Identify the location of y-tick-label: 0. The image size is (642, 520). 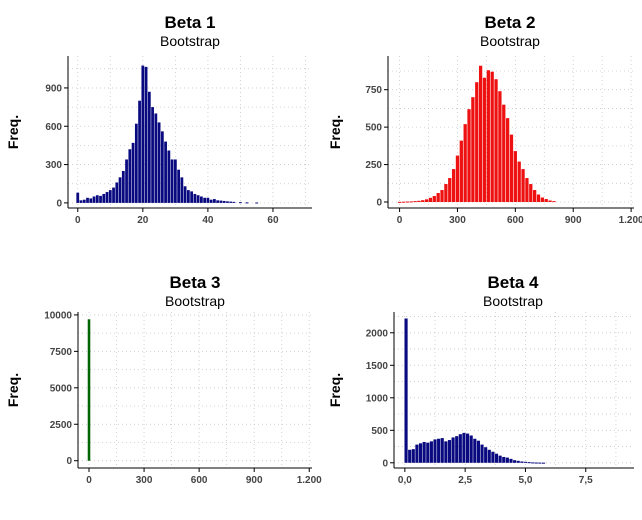
(69, 461).